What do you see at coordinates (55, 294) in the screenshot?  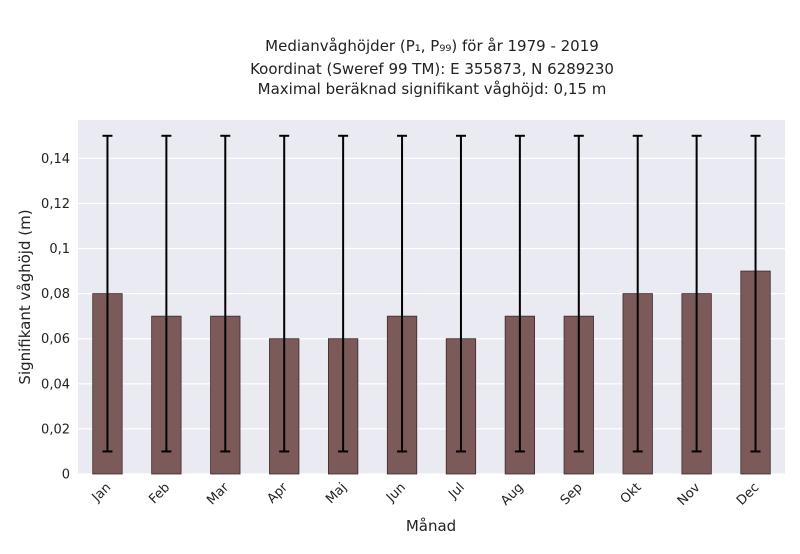 I see `y-tick-label: 0,08` at bounding box center [55, 294].